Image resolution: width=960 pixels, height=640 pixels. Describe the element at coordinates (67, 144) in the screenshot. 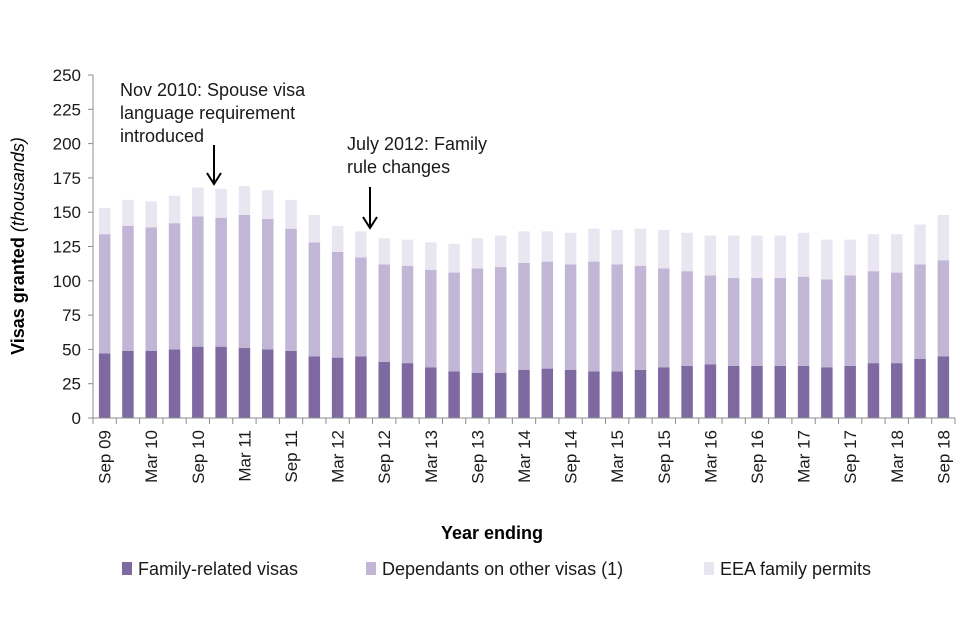

I see `y-tick-label: 200` at that location.